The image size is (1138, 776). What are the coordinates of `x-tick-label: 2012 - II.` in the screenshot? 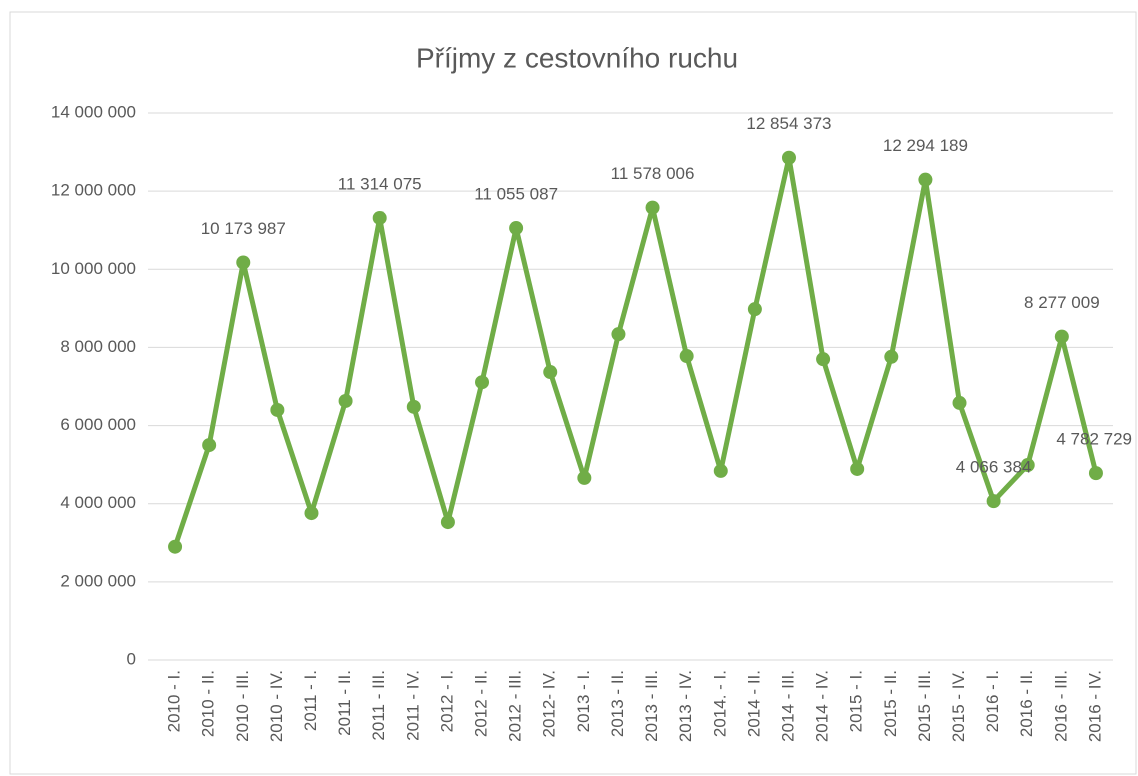 It's located at (481, 703).